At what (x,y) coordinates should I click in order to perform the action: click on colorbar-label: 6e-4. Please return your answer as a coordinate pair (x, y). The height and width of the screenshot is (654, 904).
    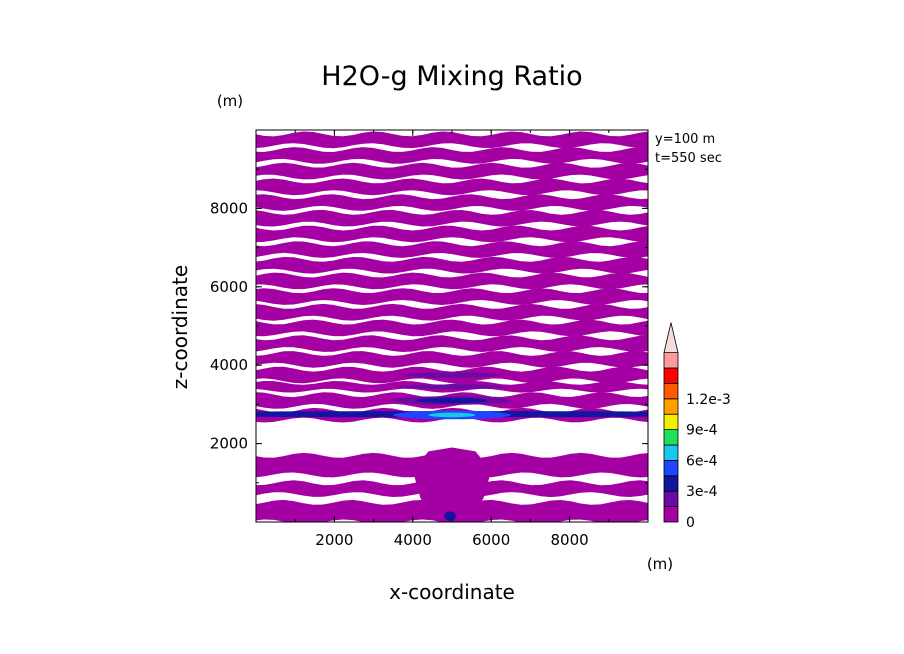
    Looking at the image, I should click on (702, 461).